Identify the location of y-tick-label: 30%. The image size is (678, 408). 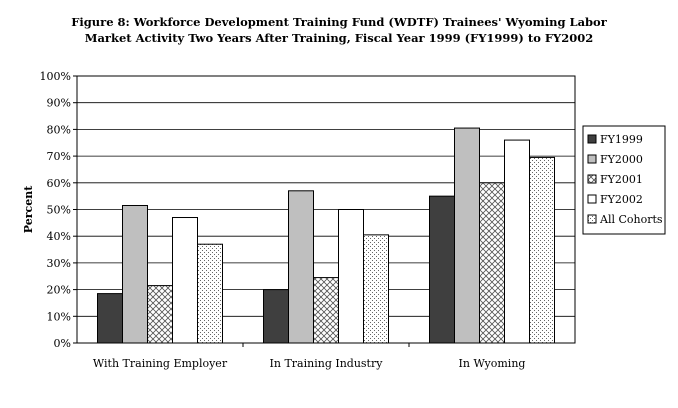
(59, 263).